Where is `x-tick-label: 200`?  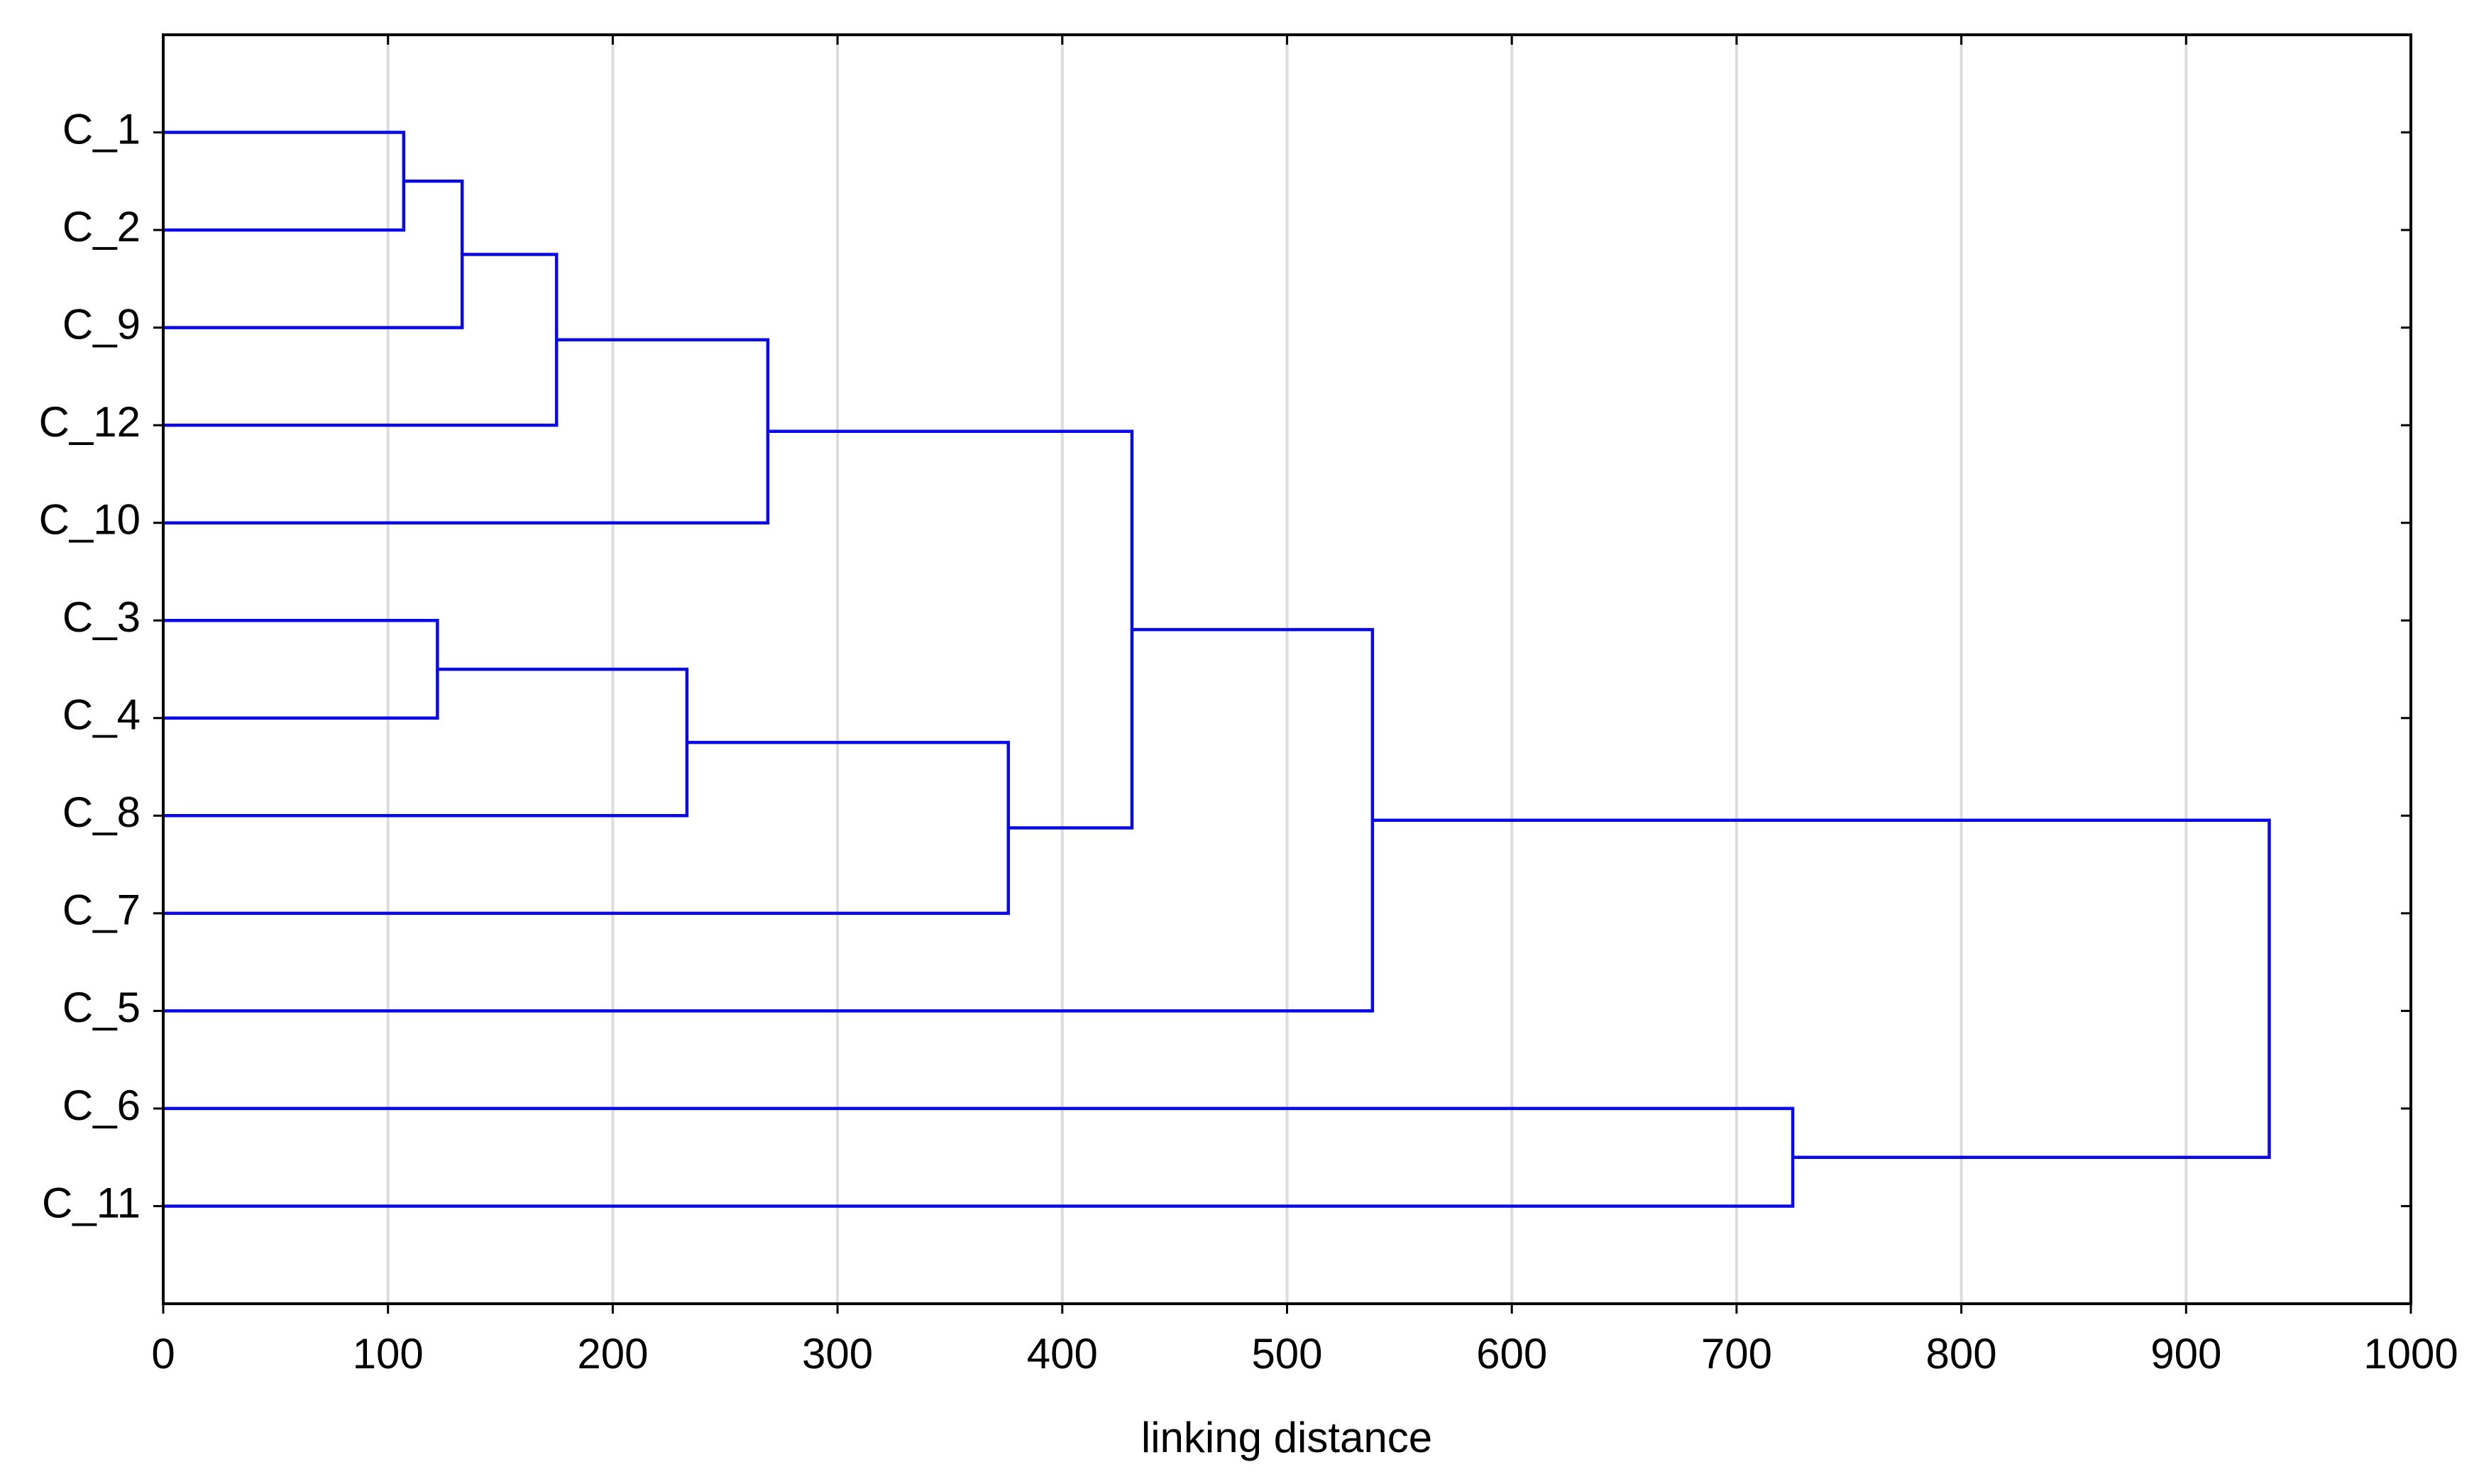 x-tick-label: 200 is located at coordinates (612, 1354).